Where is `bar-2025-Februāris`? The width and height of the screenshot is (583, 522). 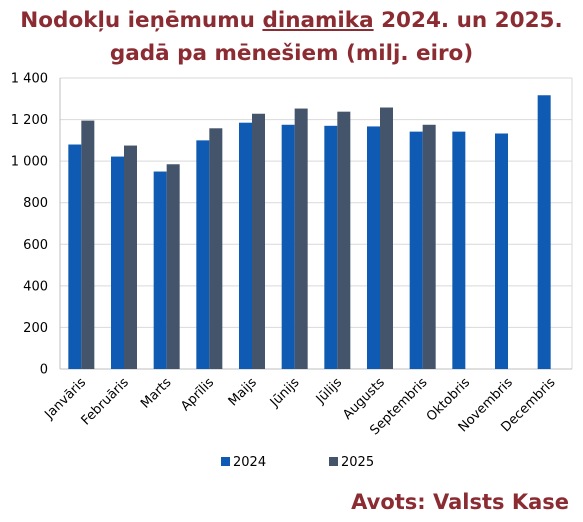 bar-2025-Februāris is located at coordinates (130, 257).